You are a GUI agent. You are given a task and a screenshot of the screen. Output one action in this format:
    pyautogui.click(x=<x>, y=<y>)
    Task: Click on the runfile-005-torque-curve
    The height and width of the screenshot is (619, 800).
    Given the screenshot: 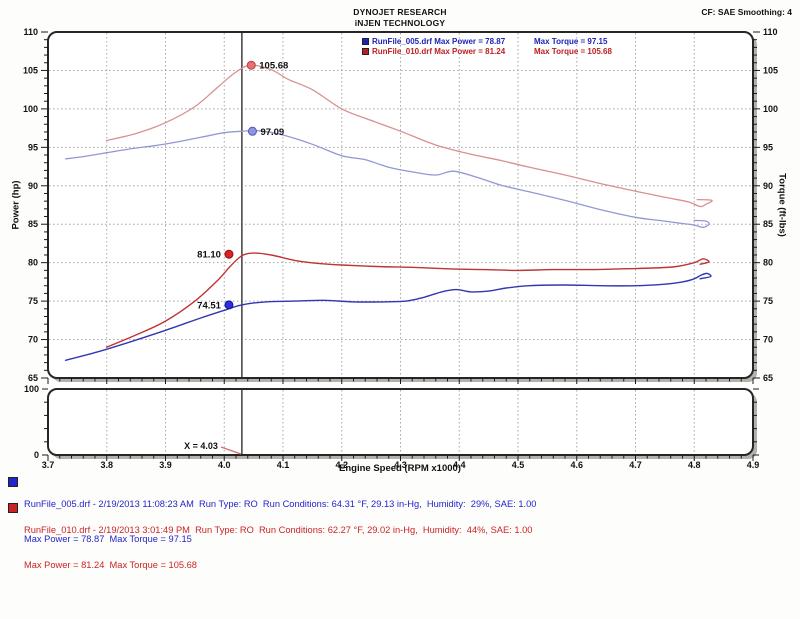 What is the action you would take?
    pyautogui.click(x=387, y=178)
    